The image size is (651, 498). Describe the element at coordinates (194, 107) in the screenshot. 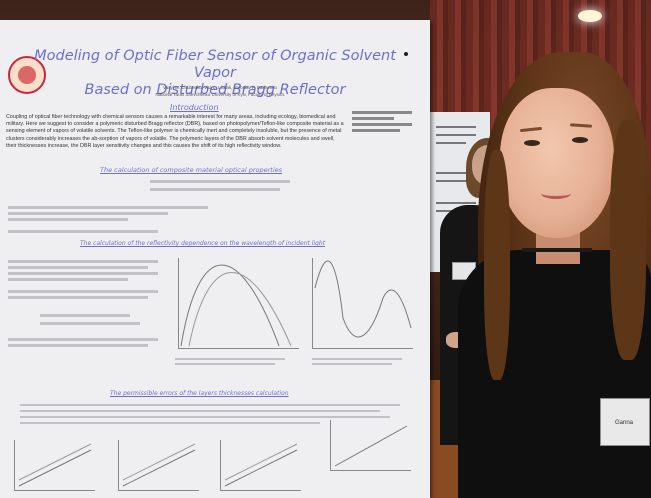

I see `heading-introduction: Introduction` at that location.